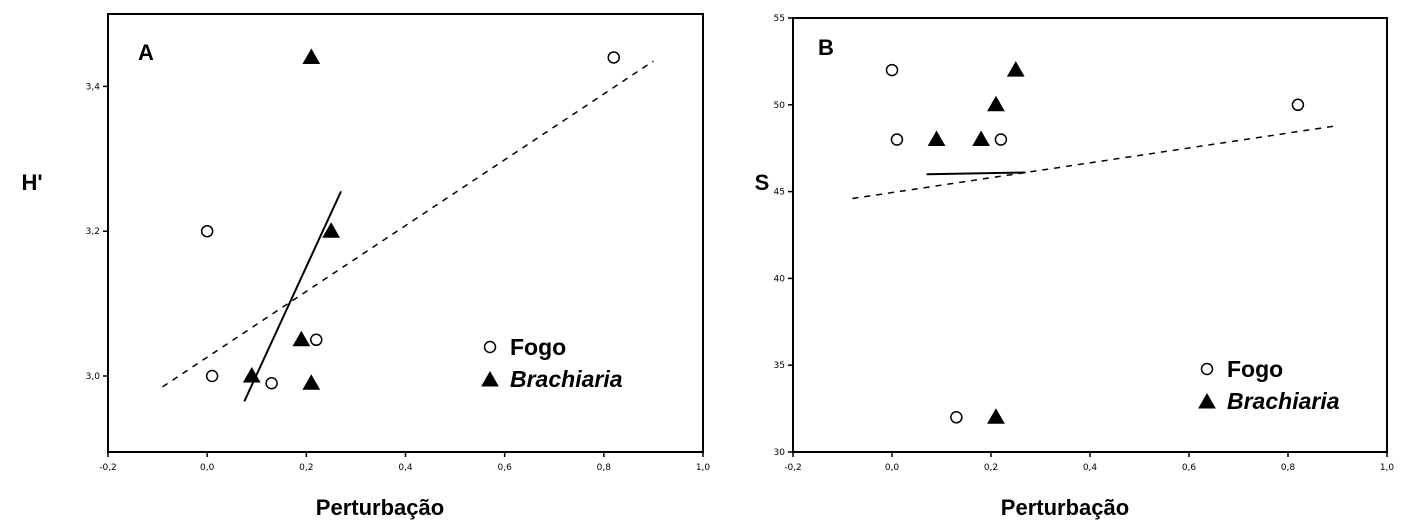 This screenshot has height=529, width=1415. What do you see at coordinates (93, 377) in the screenshot?
I see `y-tick-label: 3,0` at bounding box center [93, 377].